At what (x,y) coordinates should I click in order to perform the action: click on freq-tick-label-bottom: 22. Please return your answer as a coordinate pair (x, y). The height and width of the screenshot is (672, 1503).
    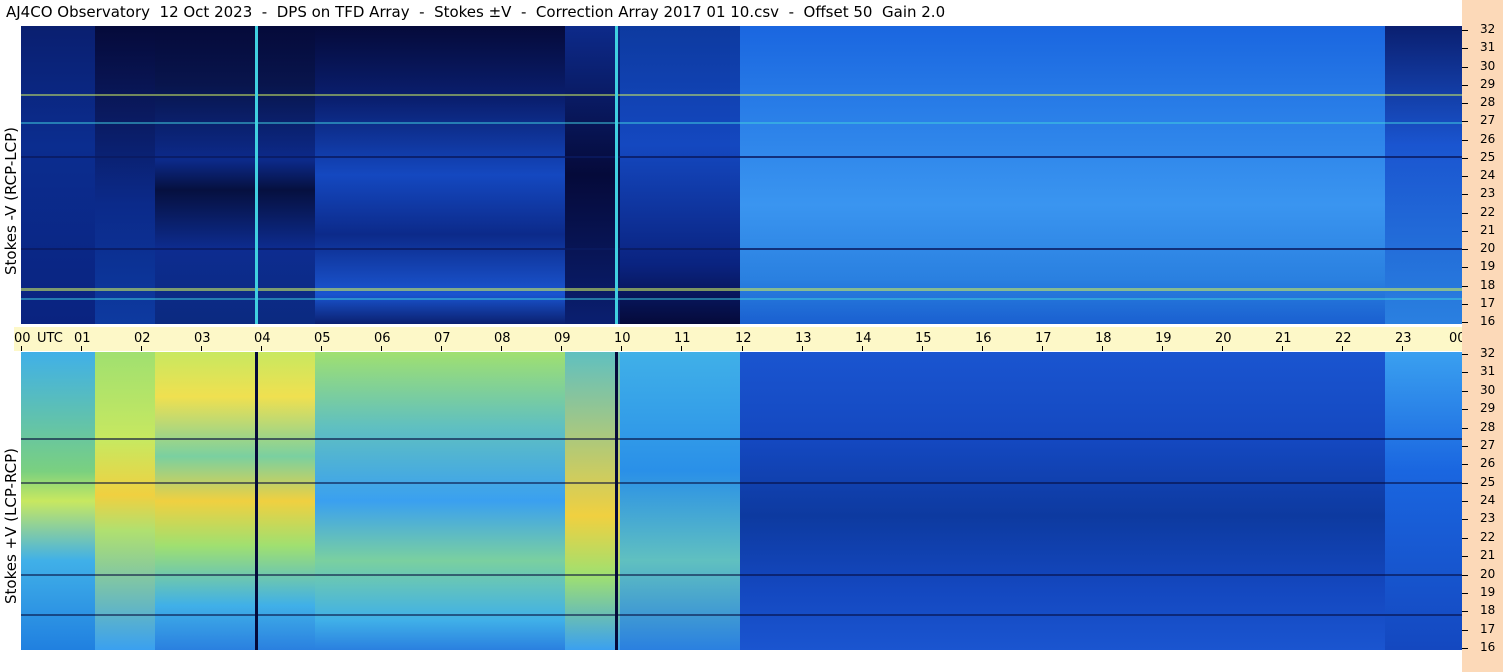
    Looking at the image, I should click on (1488, 537).